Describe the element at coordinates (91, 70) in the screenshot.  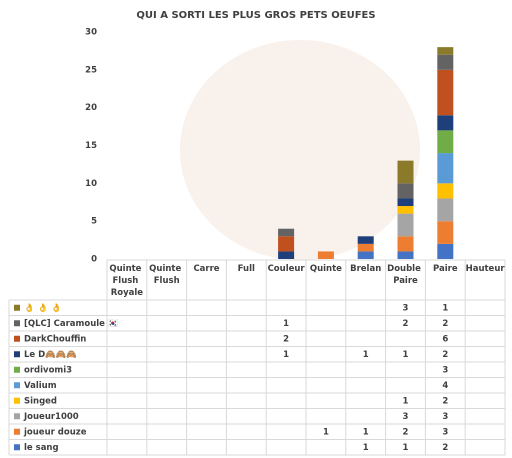
I see `y-tick-label: 25` at that location.